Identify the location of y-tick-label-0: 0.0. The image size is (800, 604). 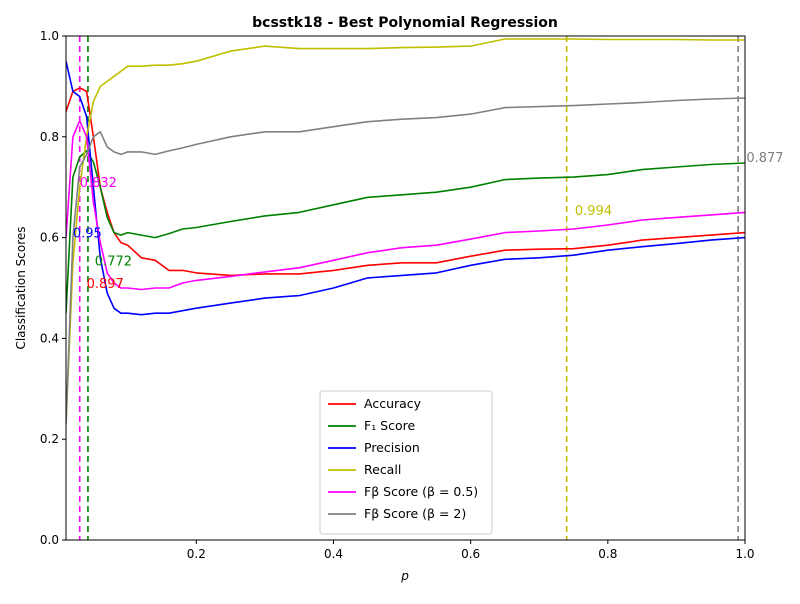
(49, 540).